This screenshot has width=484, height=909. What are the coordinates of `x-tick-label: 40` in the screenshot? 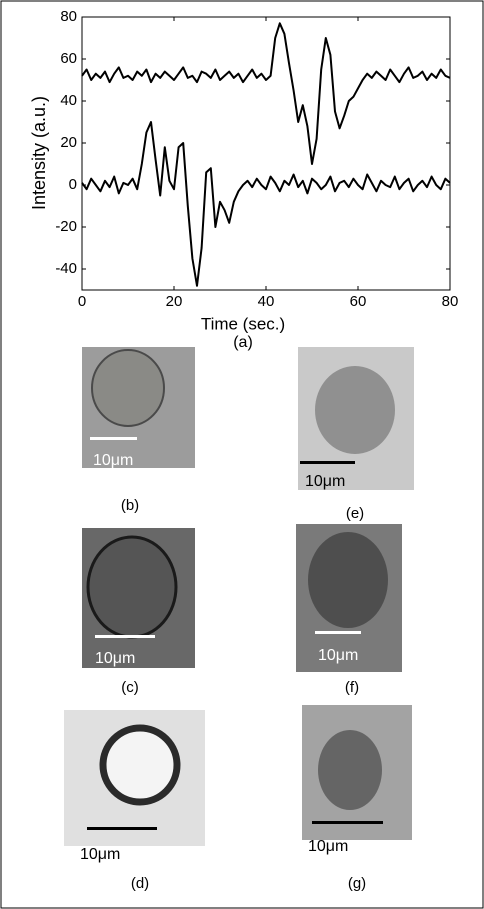 It's located at (266, 301).